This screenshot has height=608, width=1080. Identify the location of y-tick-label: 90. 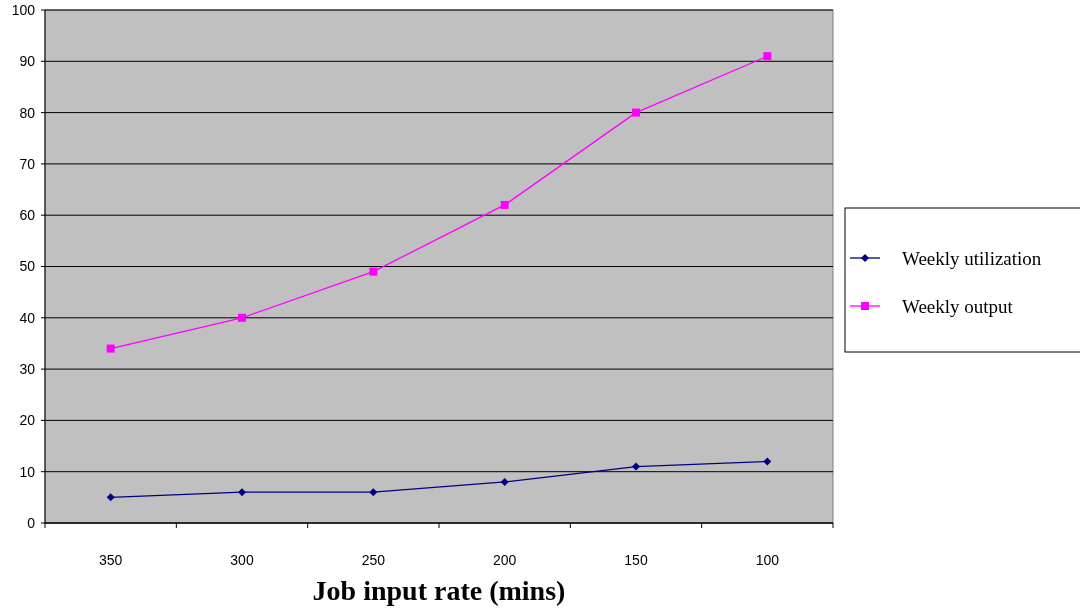
(27, 61).